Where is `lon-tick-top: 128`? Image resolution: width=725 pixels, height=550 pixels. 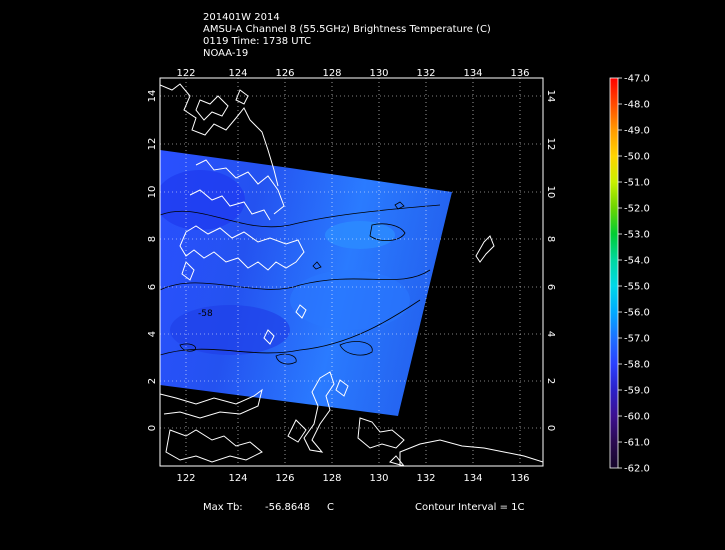
lon-tick-top: 128 is located at coordinates (331, 73).